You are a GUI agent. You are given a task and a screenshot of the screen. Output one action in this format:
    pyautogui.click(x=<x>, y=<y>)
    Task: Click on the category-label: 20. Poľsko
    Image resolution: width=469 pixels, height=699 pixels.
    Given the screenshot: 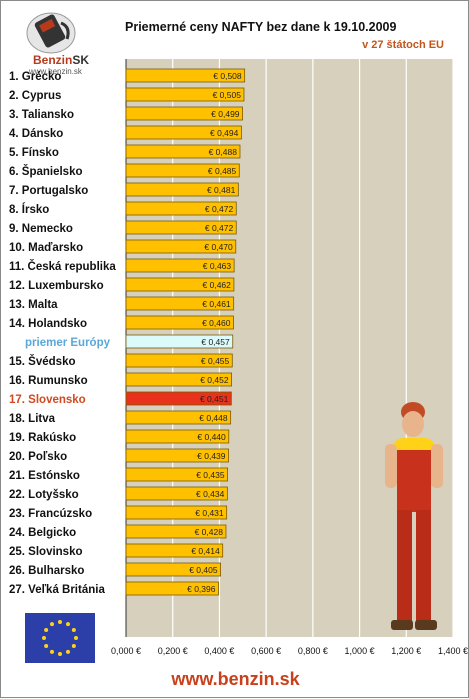 What is the action you would take?
    pyautogui.click(x=38, y=457)
    